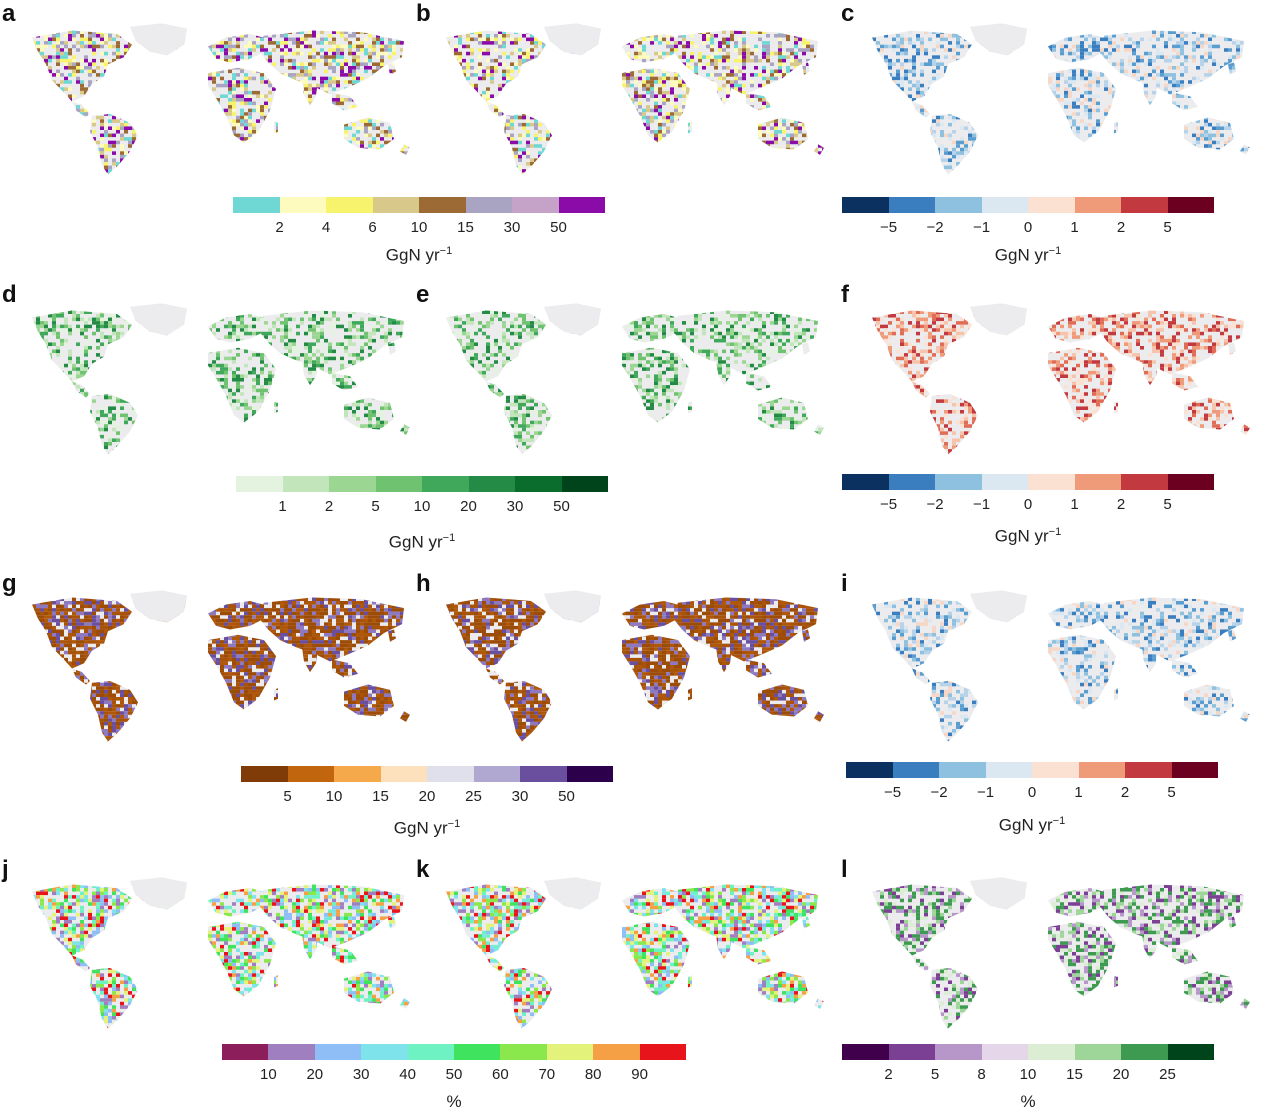 The width and height of the screenshot is (1267, 1112). Describe the element at coordinates (639, 1074) in the screenshot. I see `colorbar-tick-label: 90` at that location.